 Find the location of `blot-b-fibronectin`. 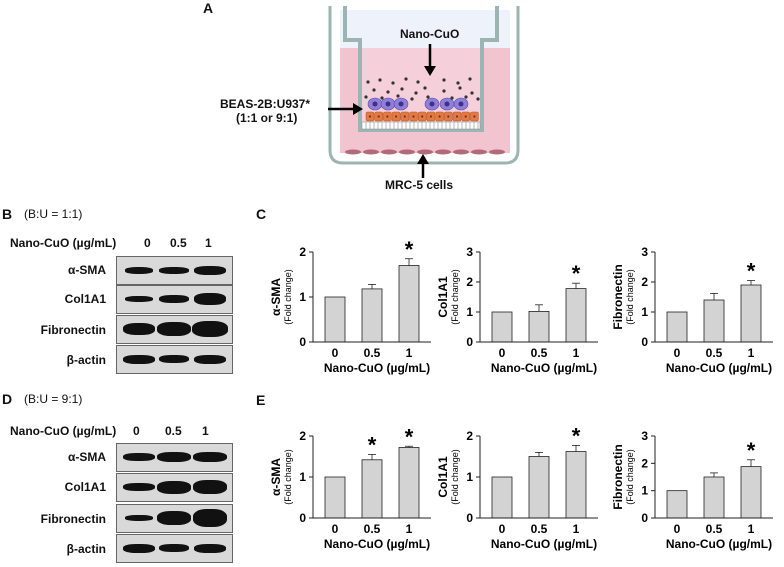

blot-b-fibronectin is located at coordinates (174, 329).